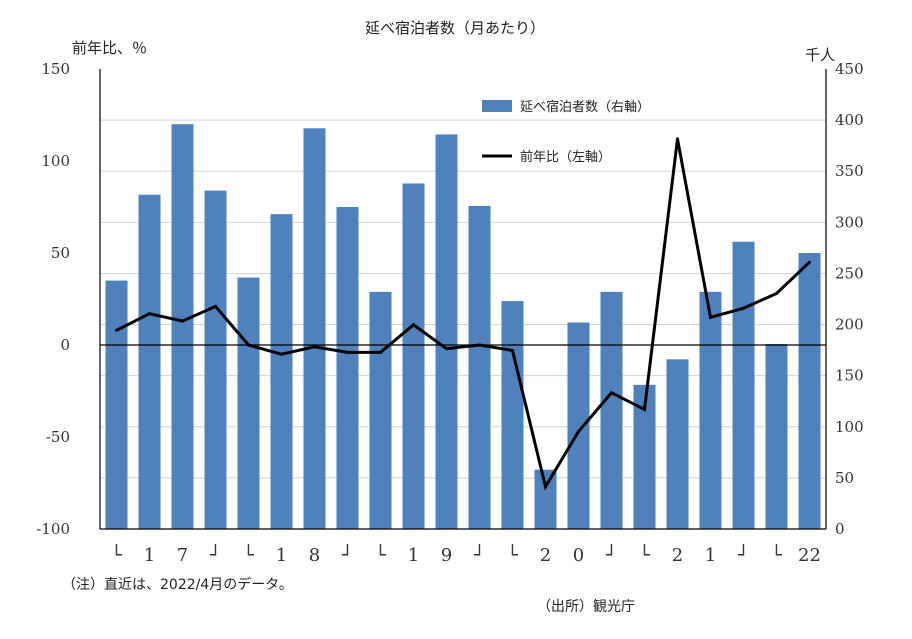  What do you see at coordinates (849, 120) in the screenshot?
I see `right-tick-label: 400` at bounding box center [849, 120].